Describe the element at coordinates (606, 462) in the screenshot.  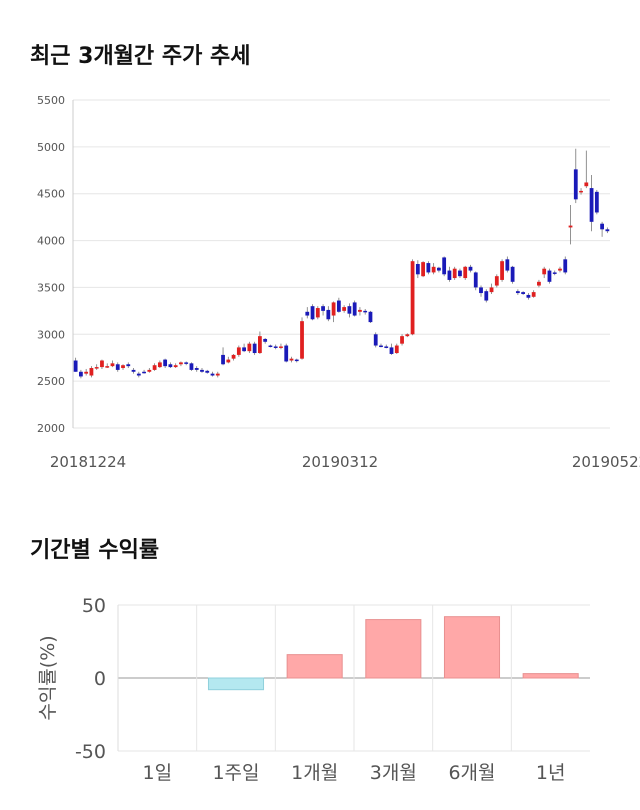
I see `x-tick-label: 20190522` at that location.